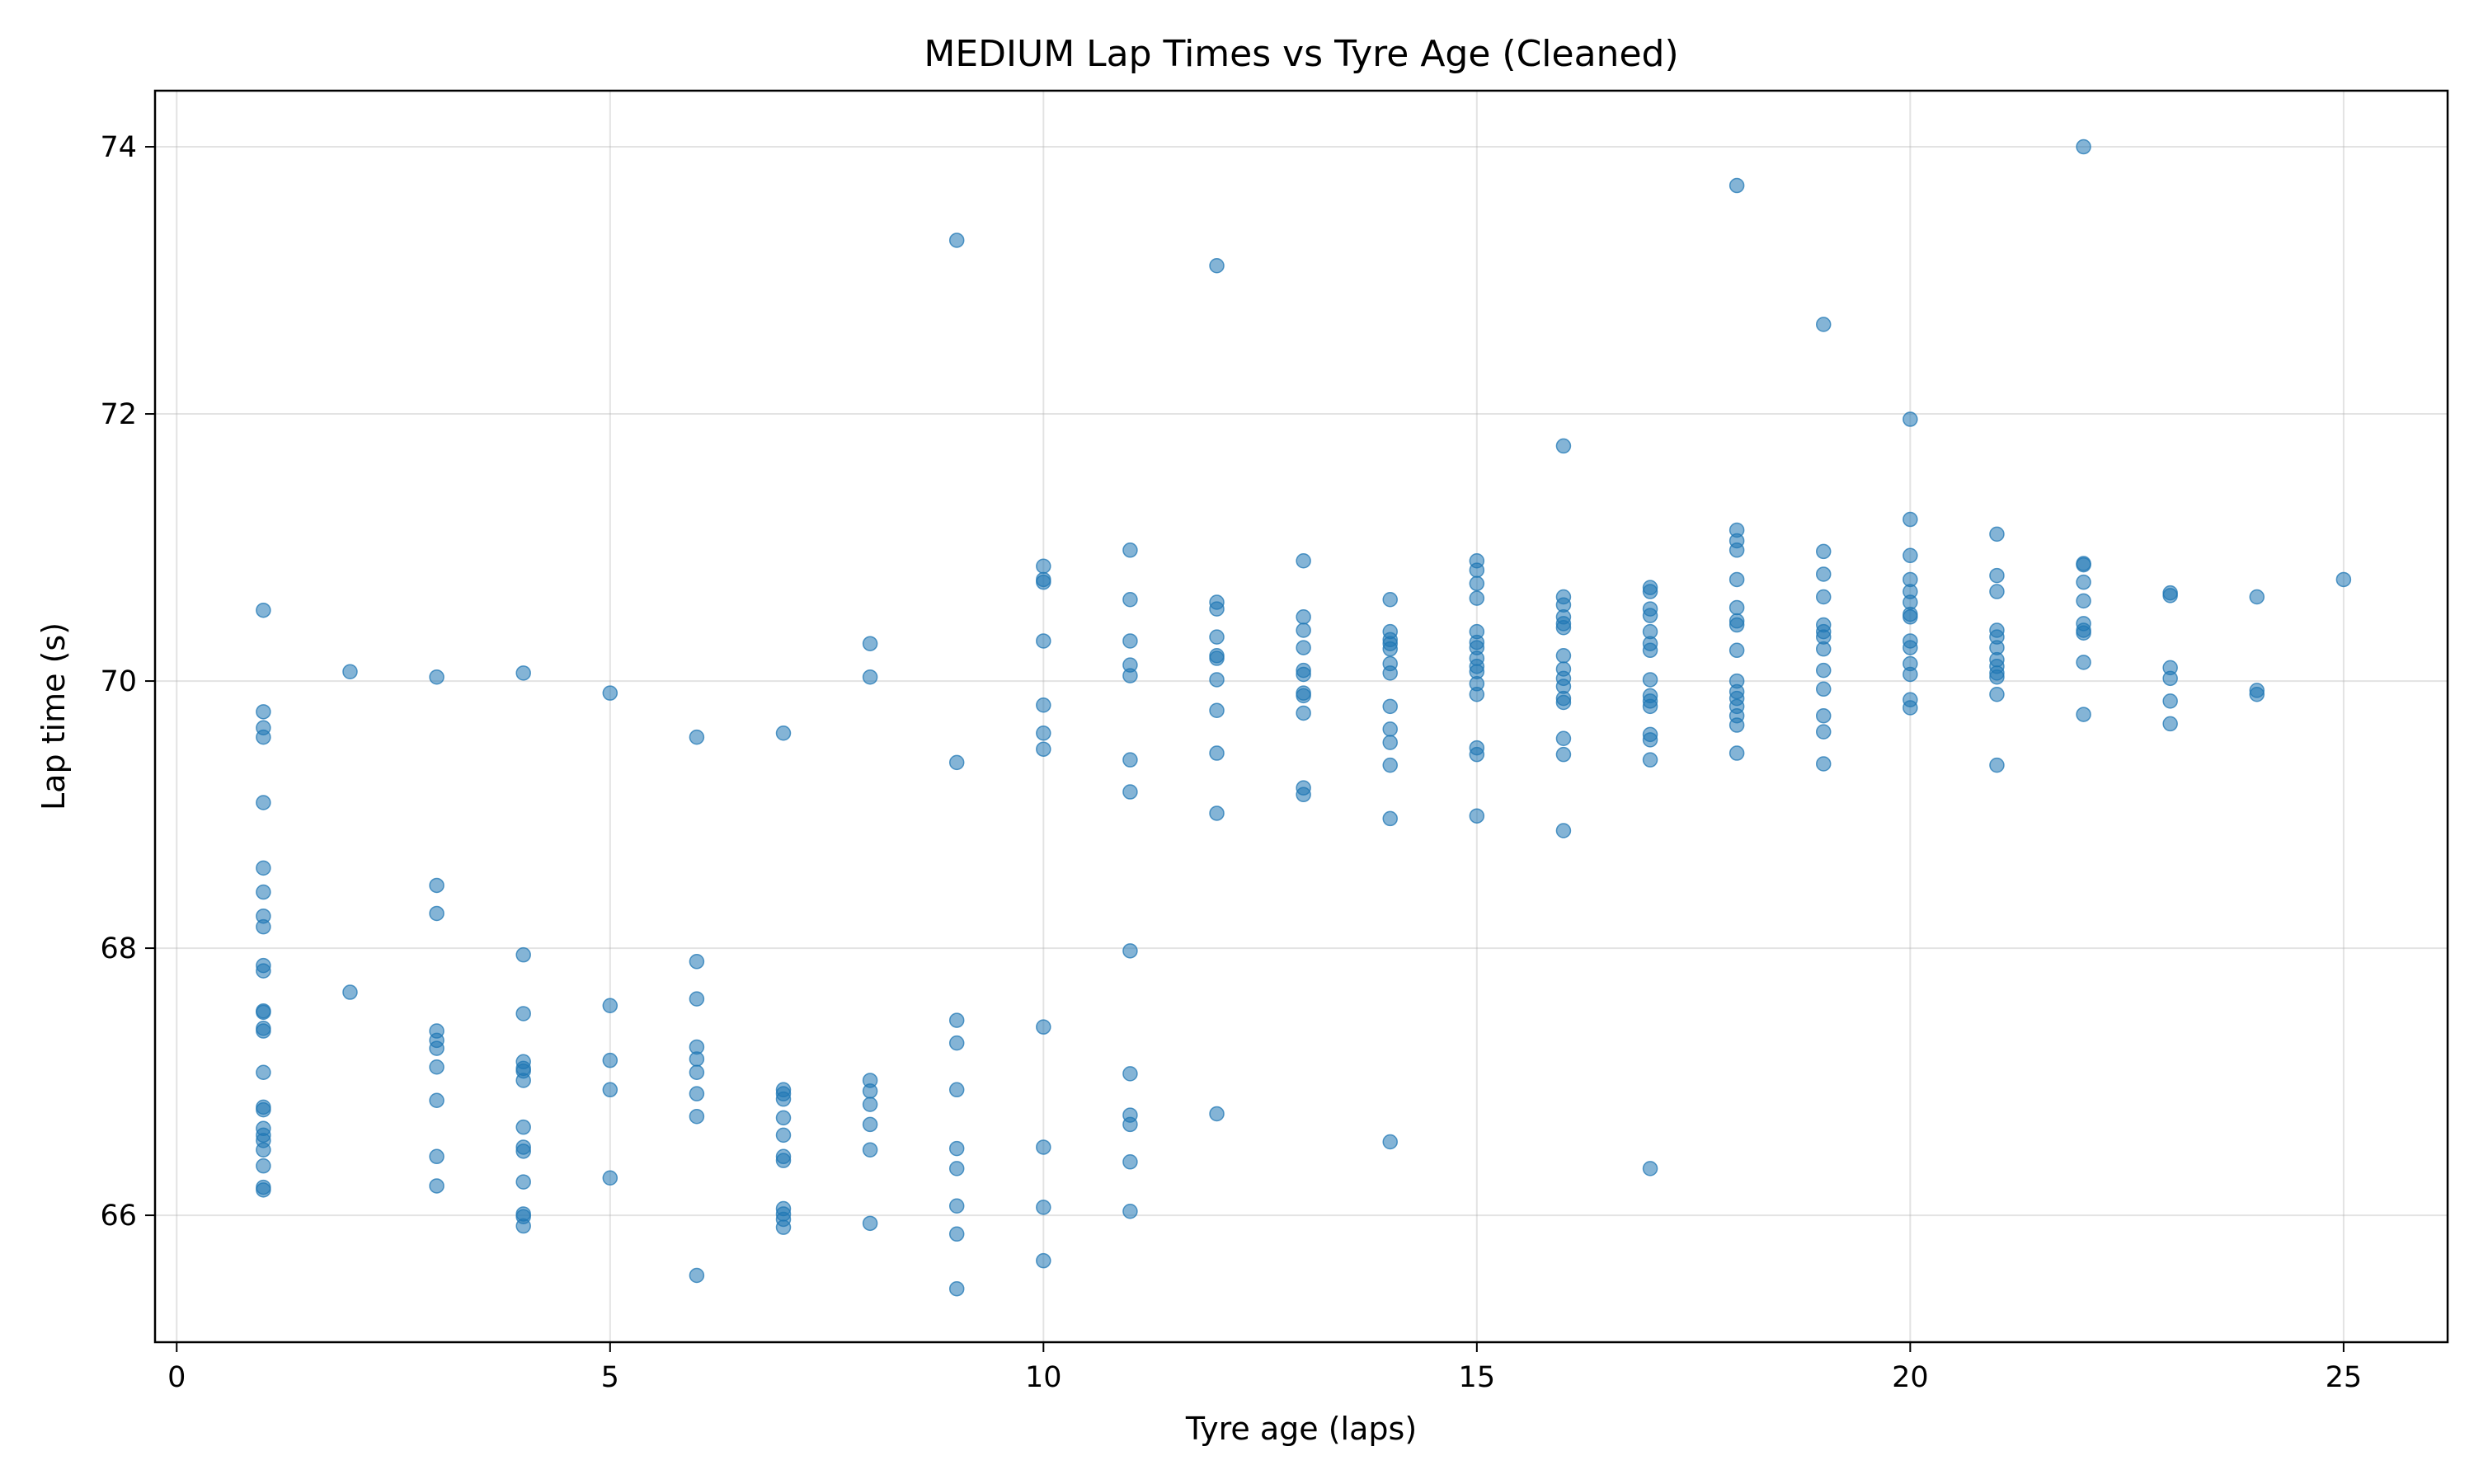 The width and height of the screenshot is (2474, 1484). Describe the element at coordinates (1301, 1429) in the screenshot. I see `x-axis-label: Tyre age (laps)` at that location.